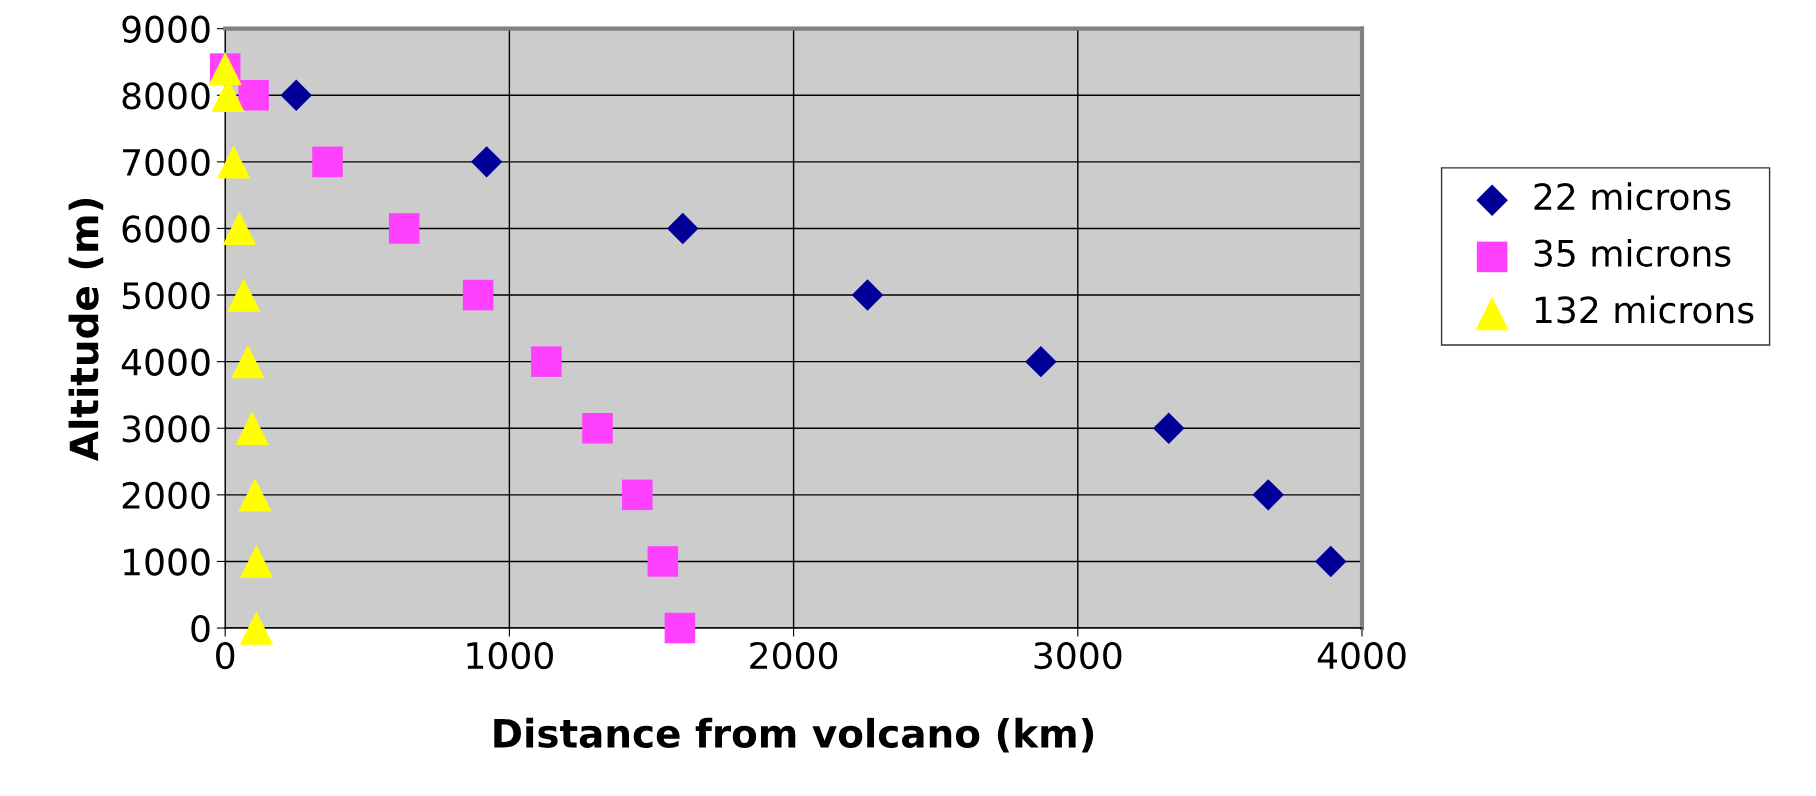 This screenshot has height=796, width=1816. I want to click on y-tick-label: 4000, so click(165, 362).